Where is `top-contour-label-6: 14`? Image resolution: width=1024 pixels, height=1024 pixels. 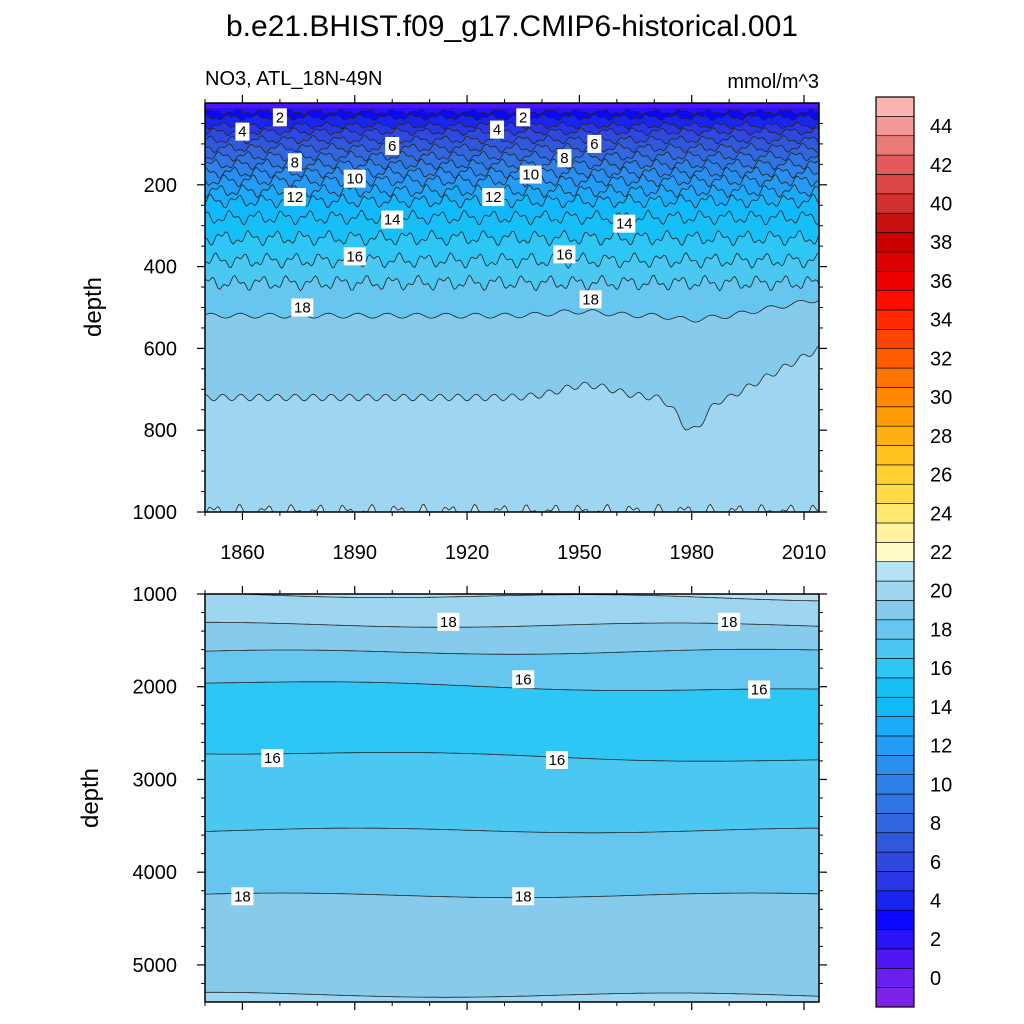 top-contour-label-6: 14 is located at coordinates (392, 219).